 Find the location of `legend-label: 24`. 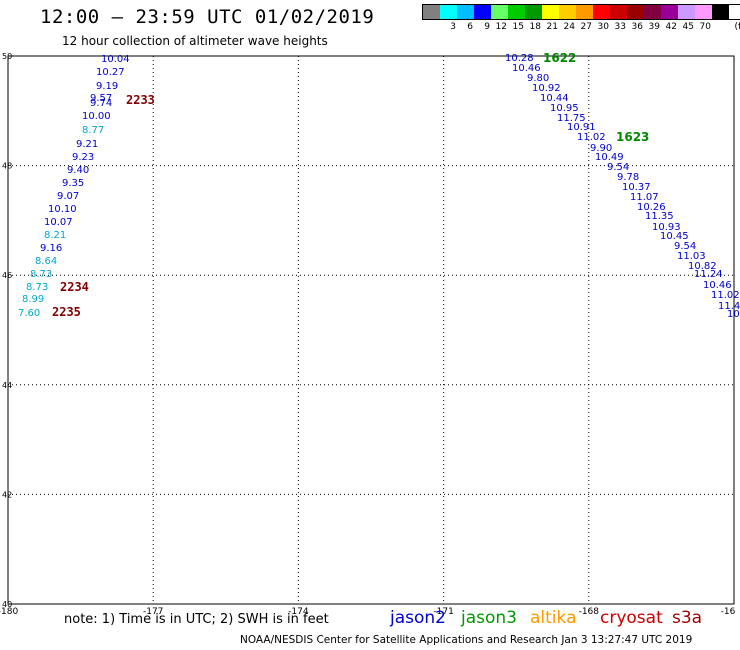

legend-label: 24 is located at coordinates (569, 27).